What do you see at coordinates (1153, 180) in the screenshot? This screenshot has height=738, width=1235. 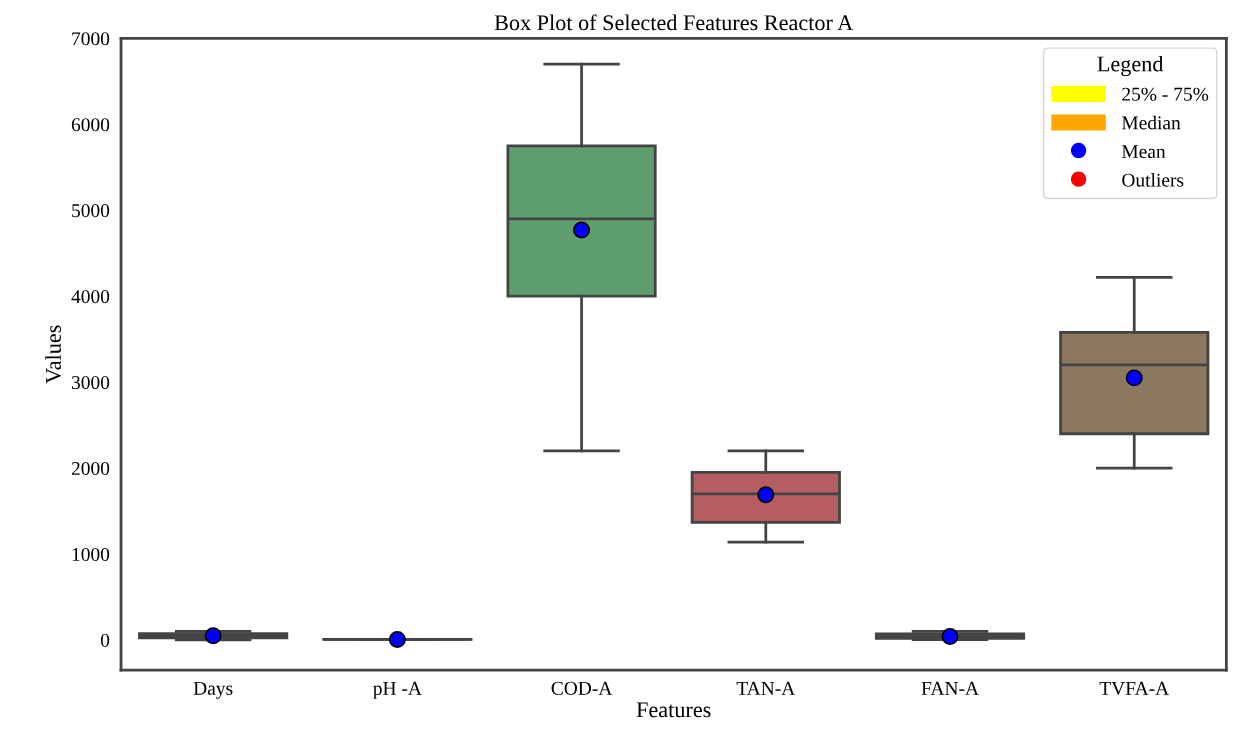 I see `legend-label: Outliers` at bounding box center [1153, 180].